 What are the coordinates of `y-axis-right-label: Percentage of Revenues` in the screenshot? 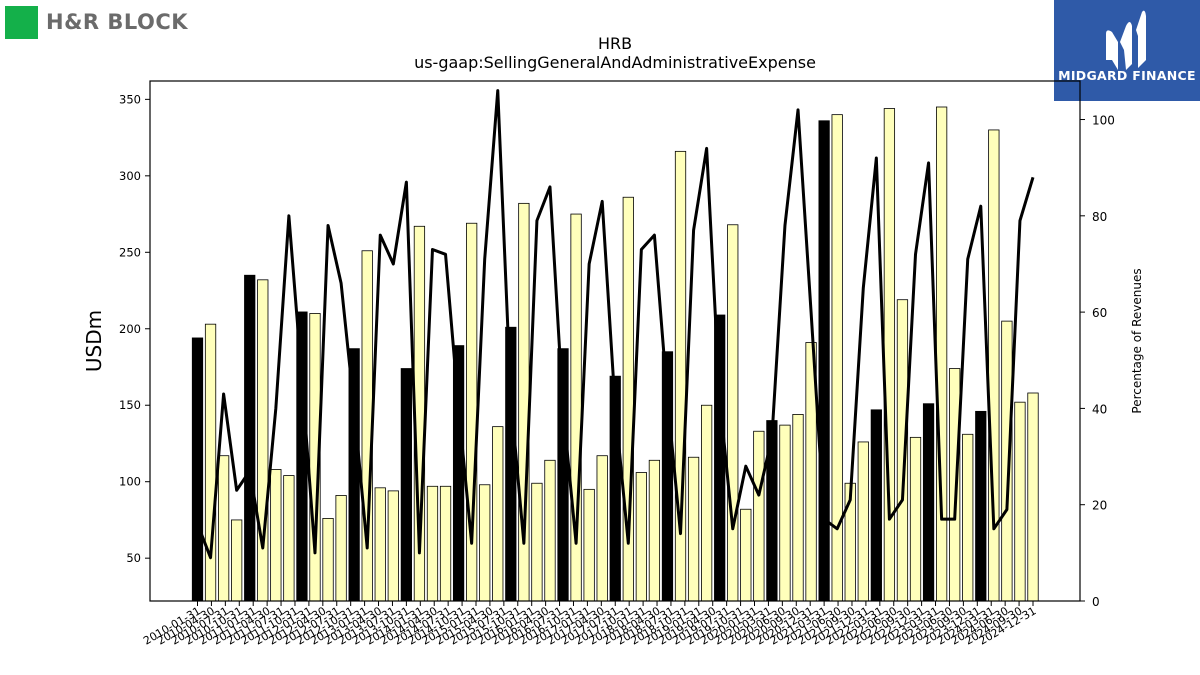 It's located at (1137, 340).